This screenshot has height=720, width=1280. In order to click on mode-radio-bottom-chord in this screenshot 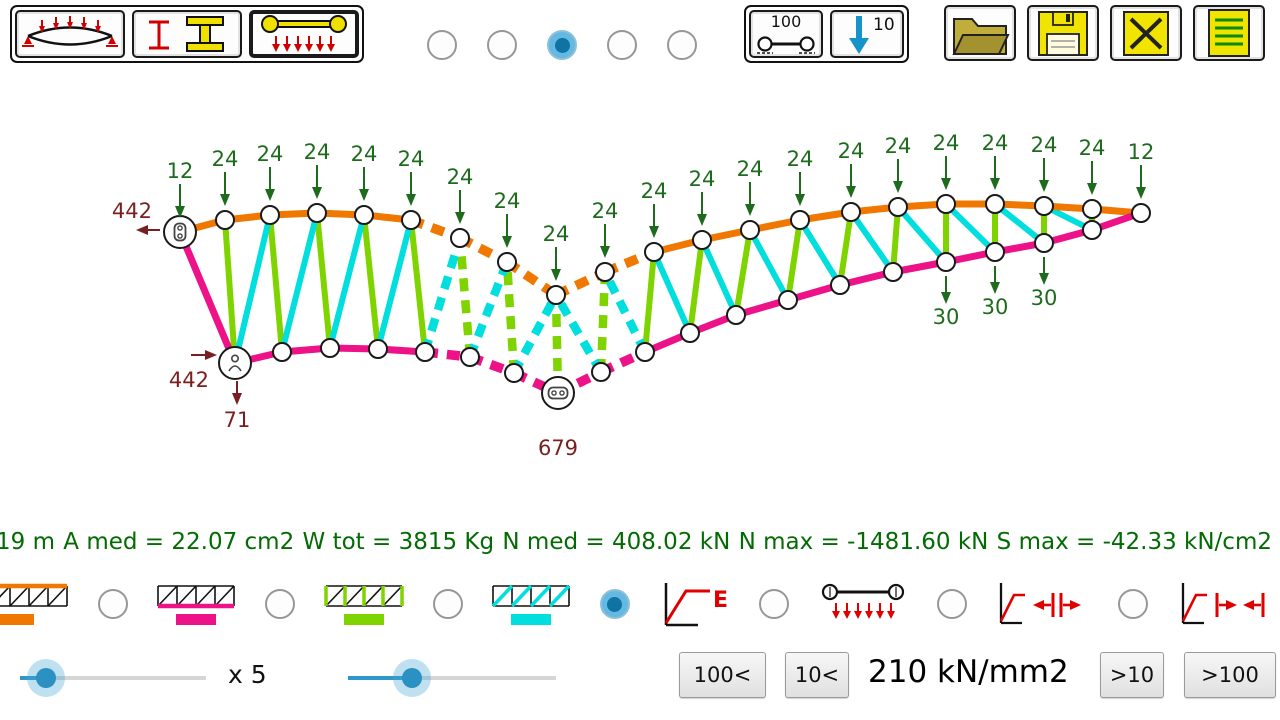, I will do `click(280, 604)`.